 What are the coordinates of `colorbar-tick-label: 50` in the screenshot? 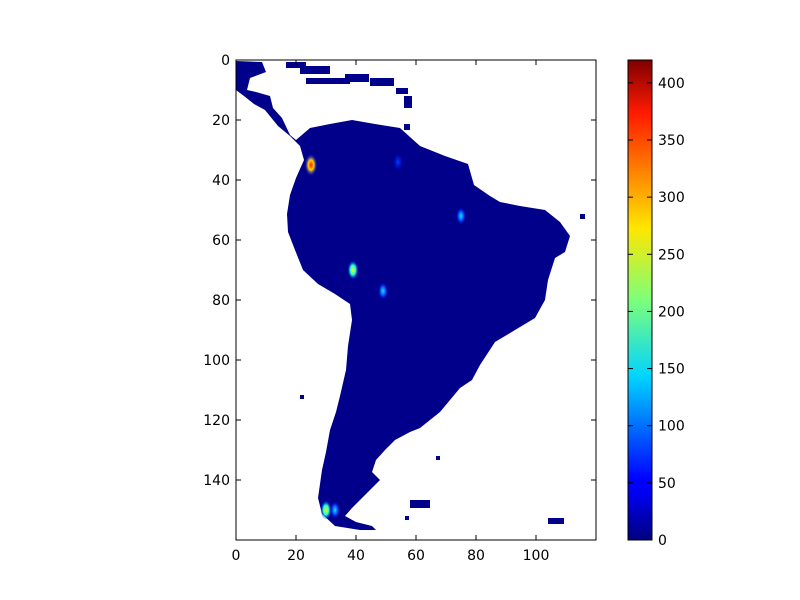 It's located at (667, 484).